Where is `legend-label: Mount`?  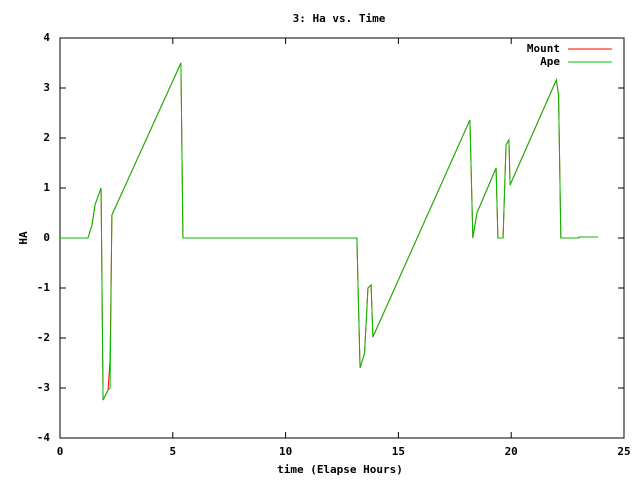
legend-label: Mount is located at coordinates (543, 48).